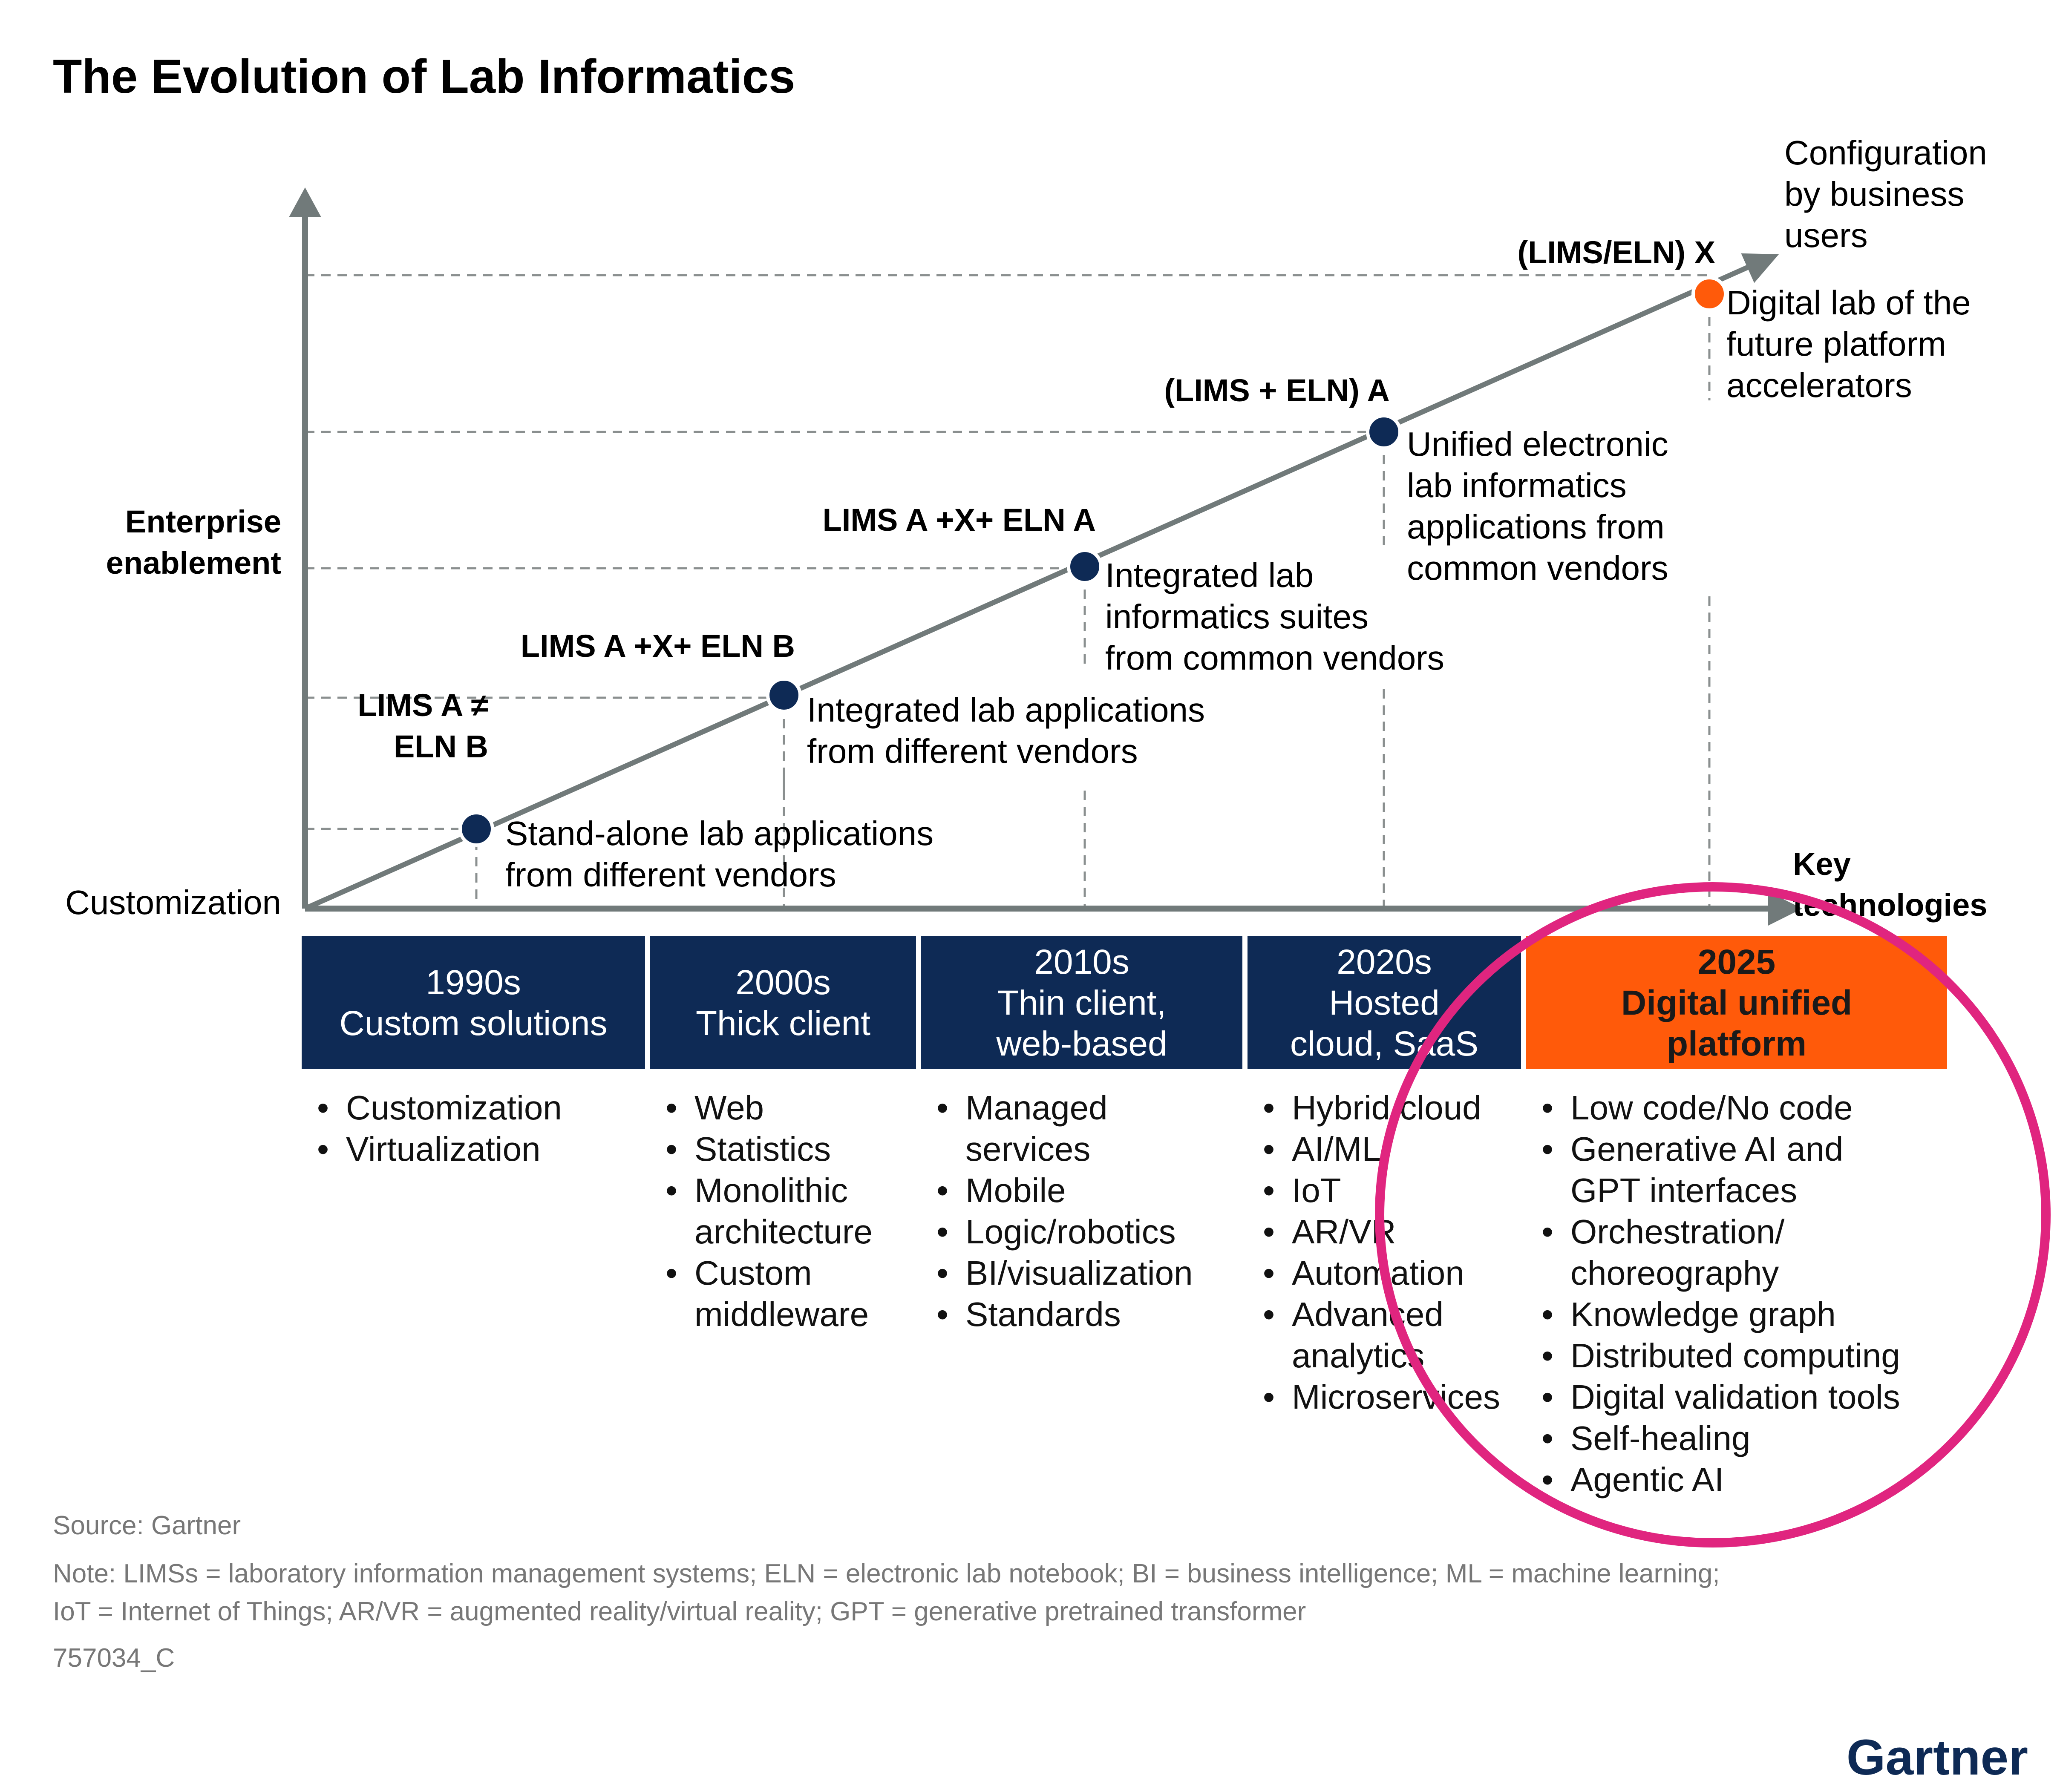 The image size is (2060, 1792). What do you see at coordinates (423, 705) in the screenshot?
I see `milestone-label: LIMS A ≠` at bounding box center [423, 705].